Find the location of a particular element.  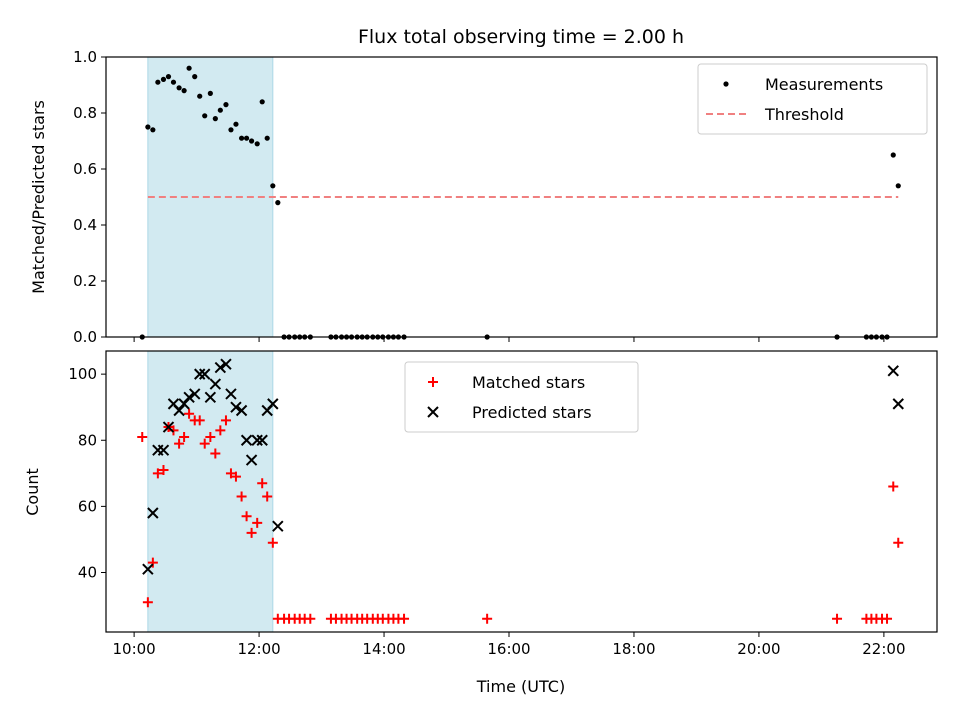

y-tick-label: 40 is located at coordinates (87, 572).